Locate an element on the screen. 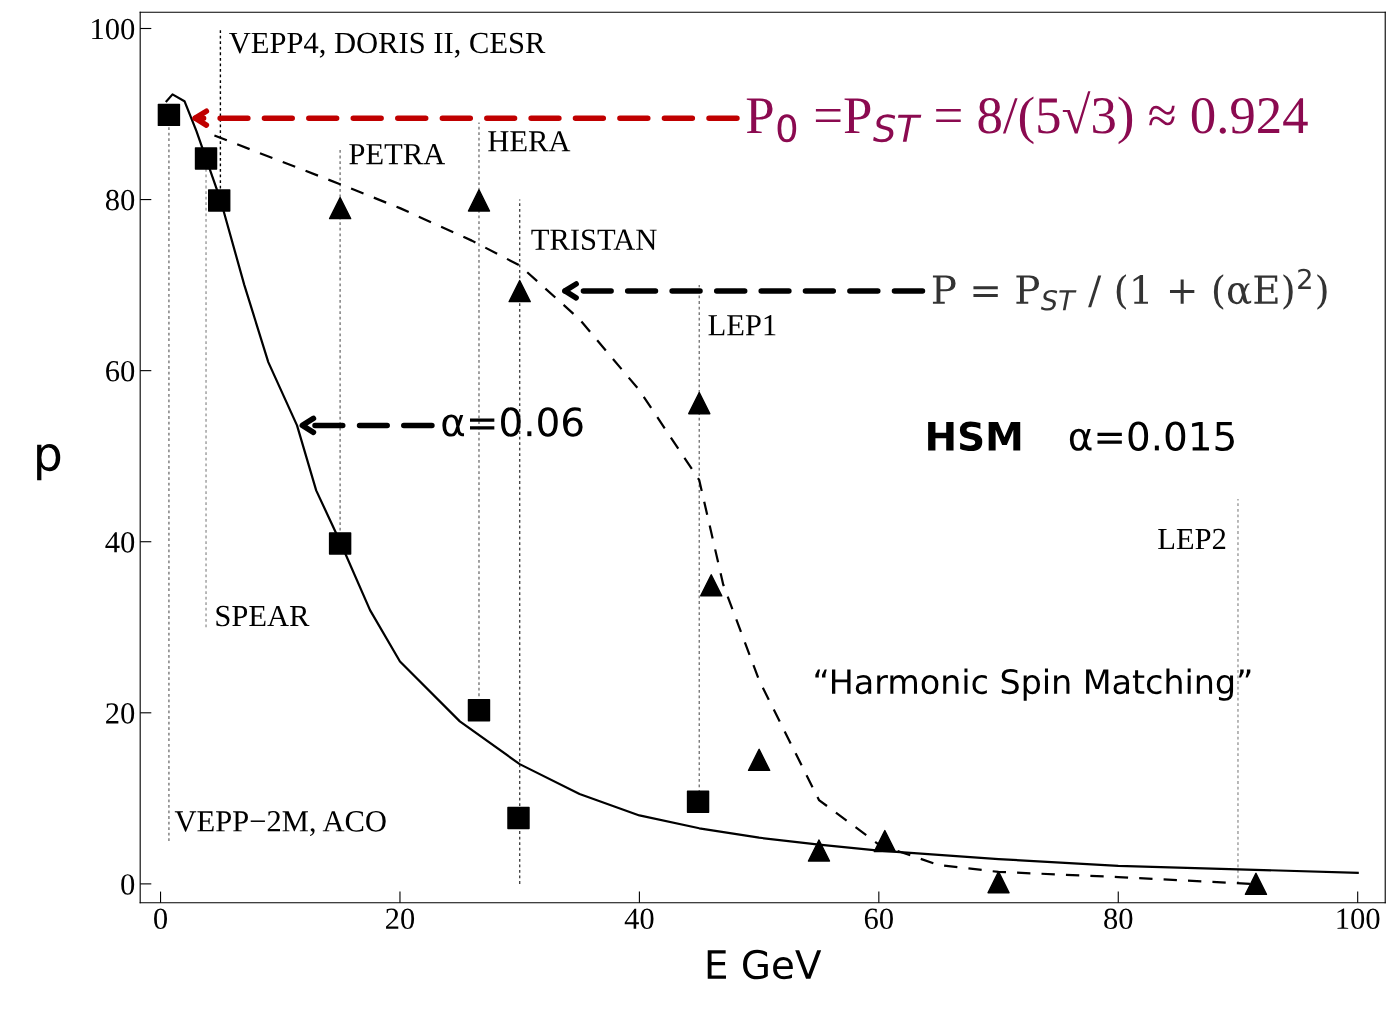 This screenshot has height=1020, width=1388. annotation: α=0.06 is located at coordinates (512, 422).